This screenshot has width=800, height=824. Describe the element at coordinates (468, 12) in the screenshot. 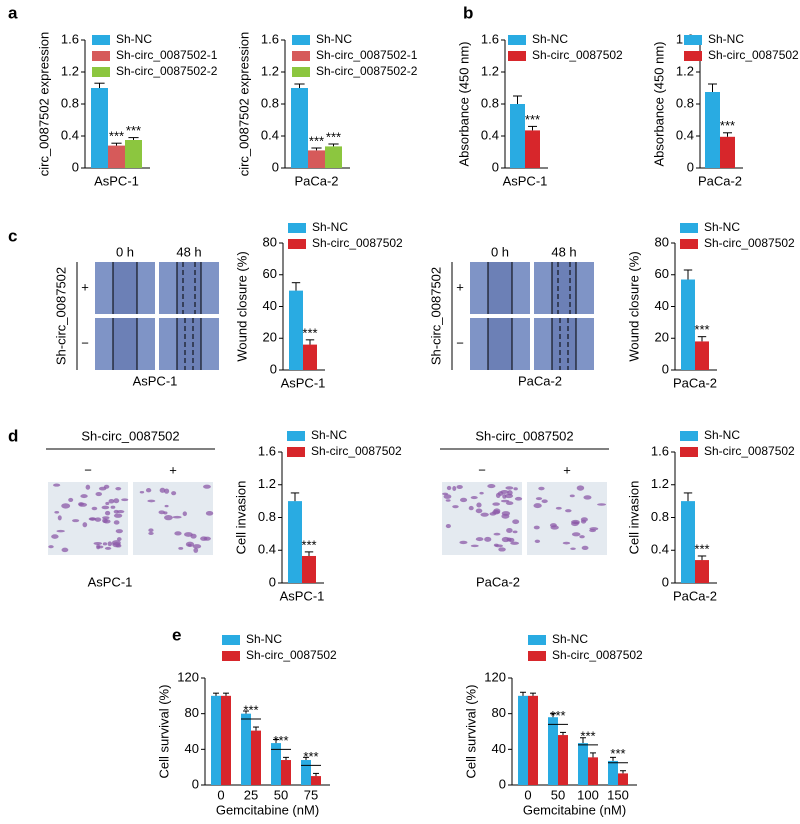

I see `panel-letter: b` at that location.